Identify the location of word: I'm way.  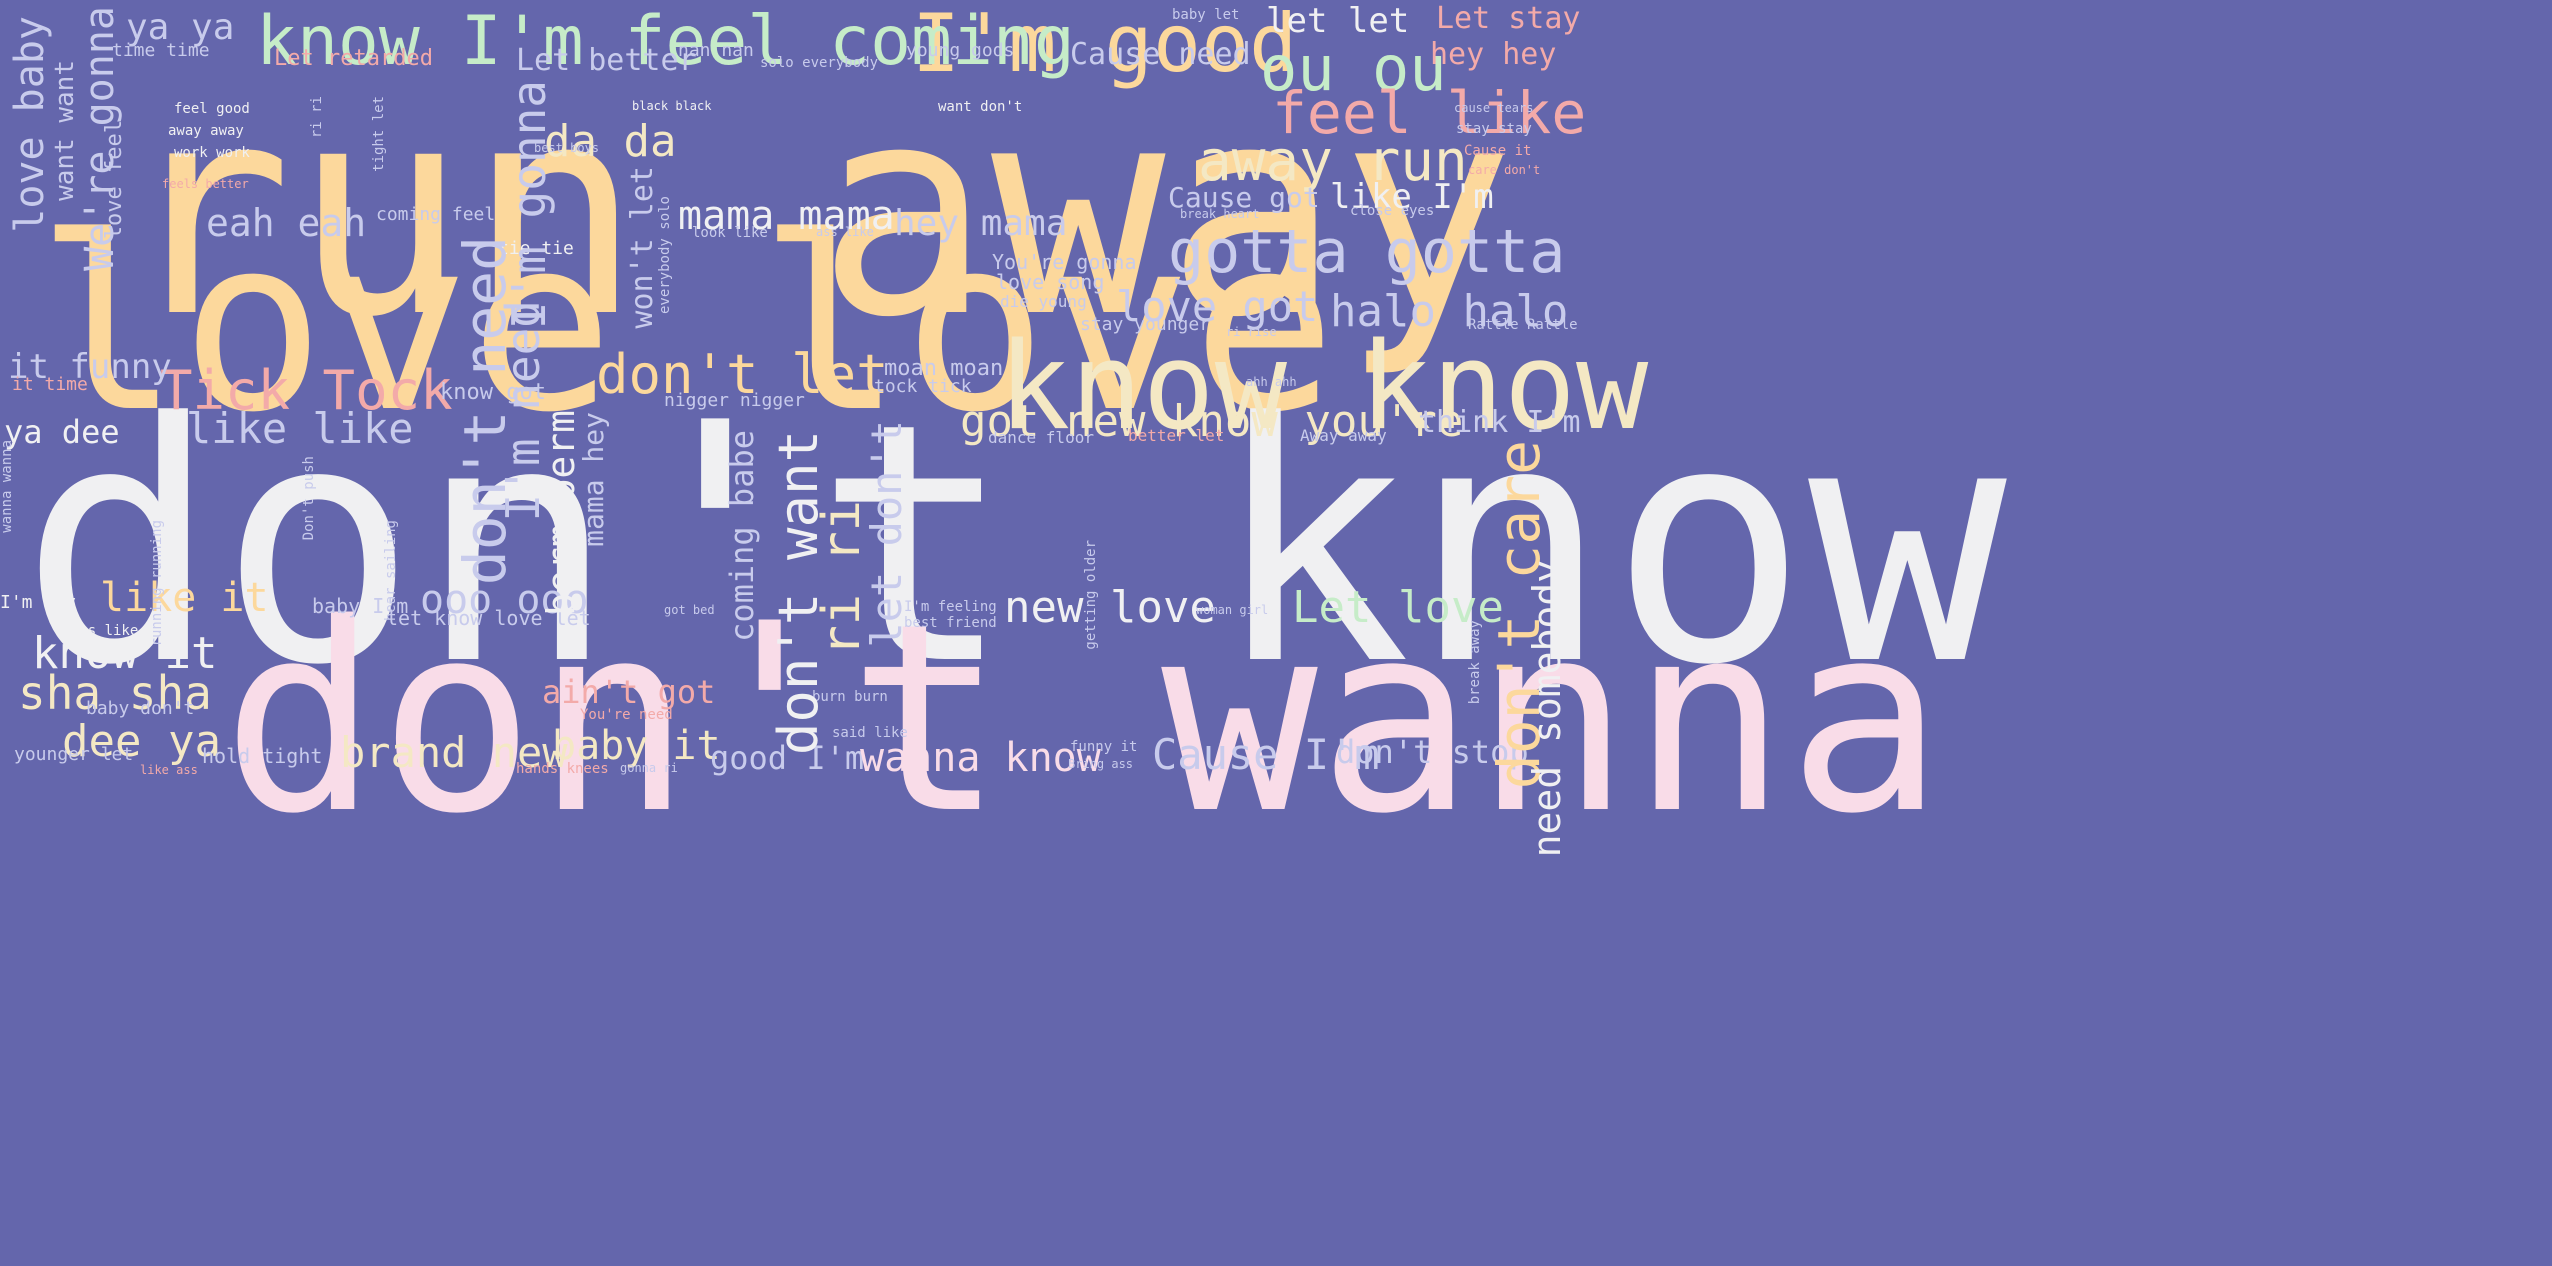
(38, 602).